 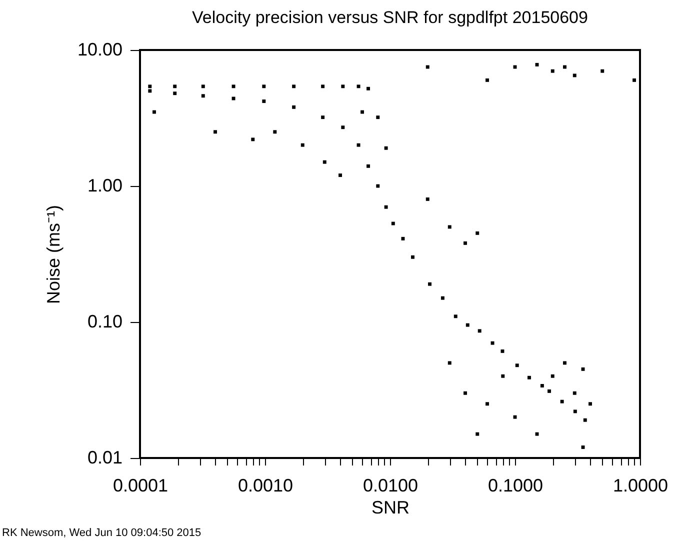 I want to click on x-tick-label: 0.1000, so click(x=516, y=486).